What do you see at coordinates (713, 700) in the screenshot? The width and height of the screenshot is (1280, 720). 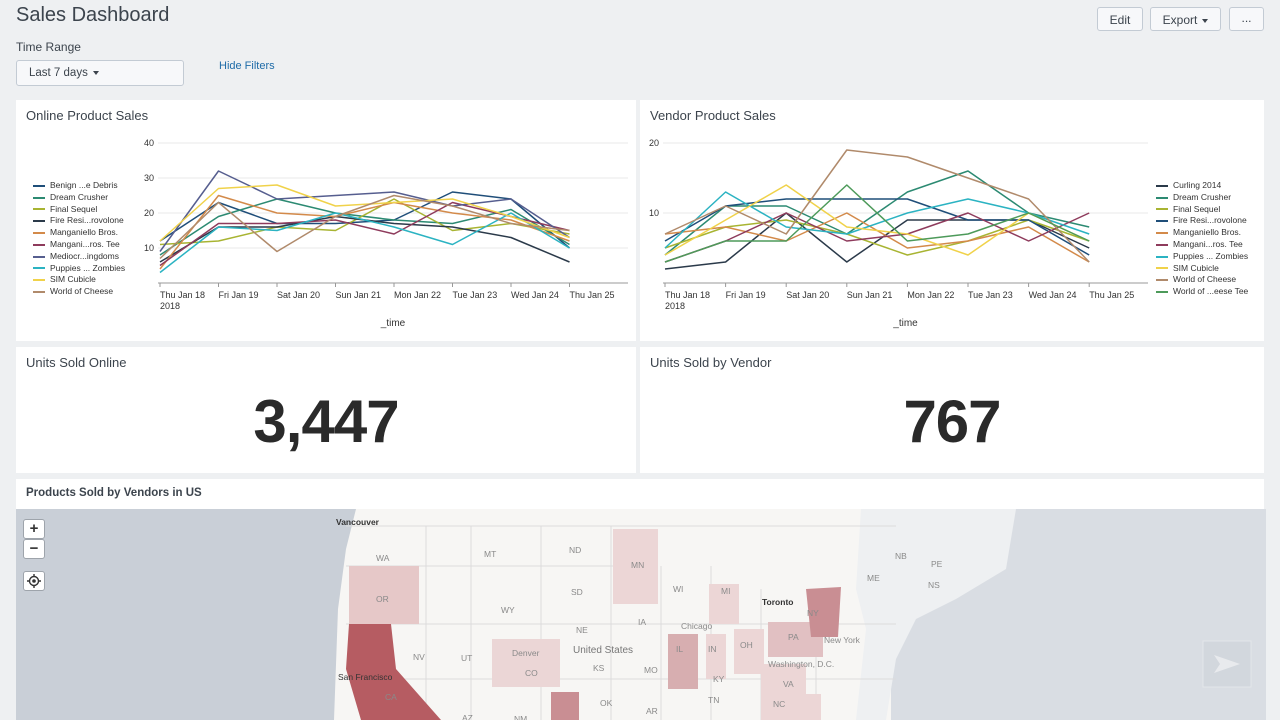 I see `map-label: TN` at bounding box center [713, 700].